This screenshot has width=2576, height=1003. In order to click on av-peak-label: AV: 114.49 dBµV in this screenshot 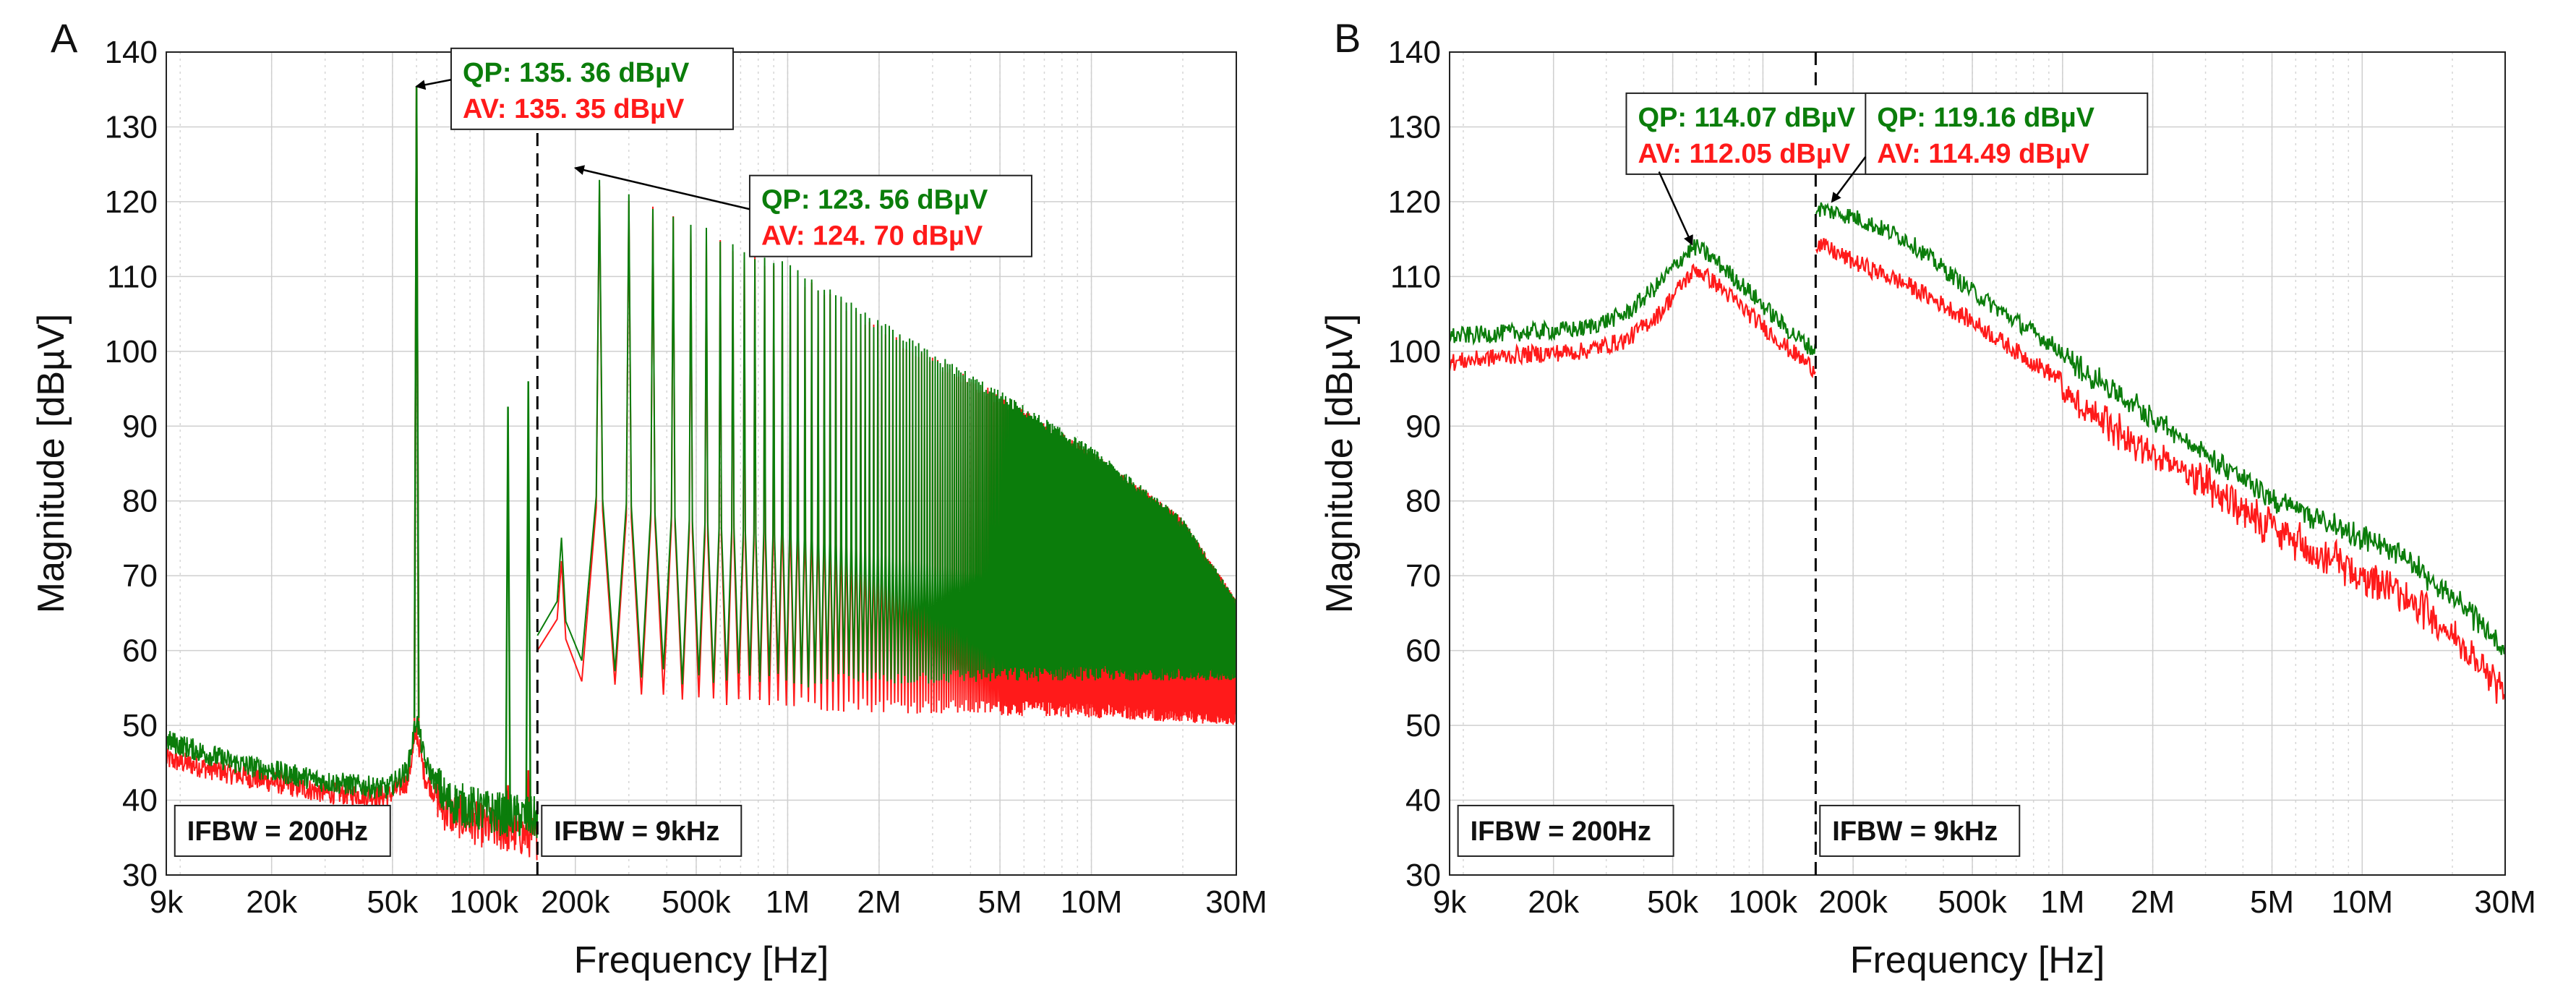, I will do `click(1983, 154)`.